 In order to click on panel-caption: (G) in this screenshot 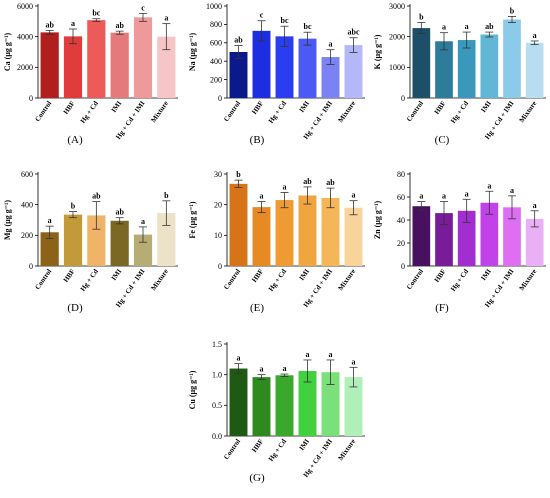, I will do `click(257, 478)`.